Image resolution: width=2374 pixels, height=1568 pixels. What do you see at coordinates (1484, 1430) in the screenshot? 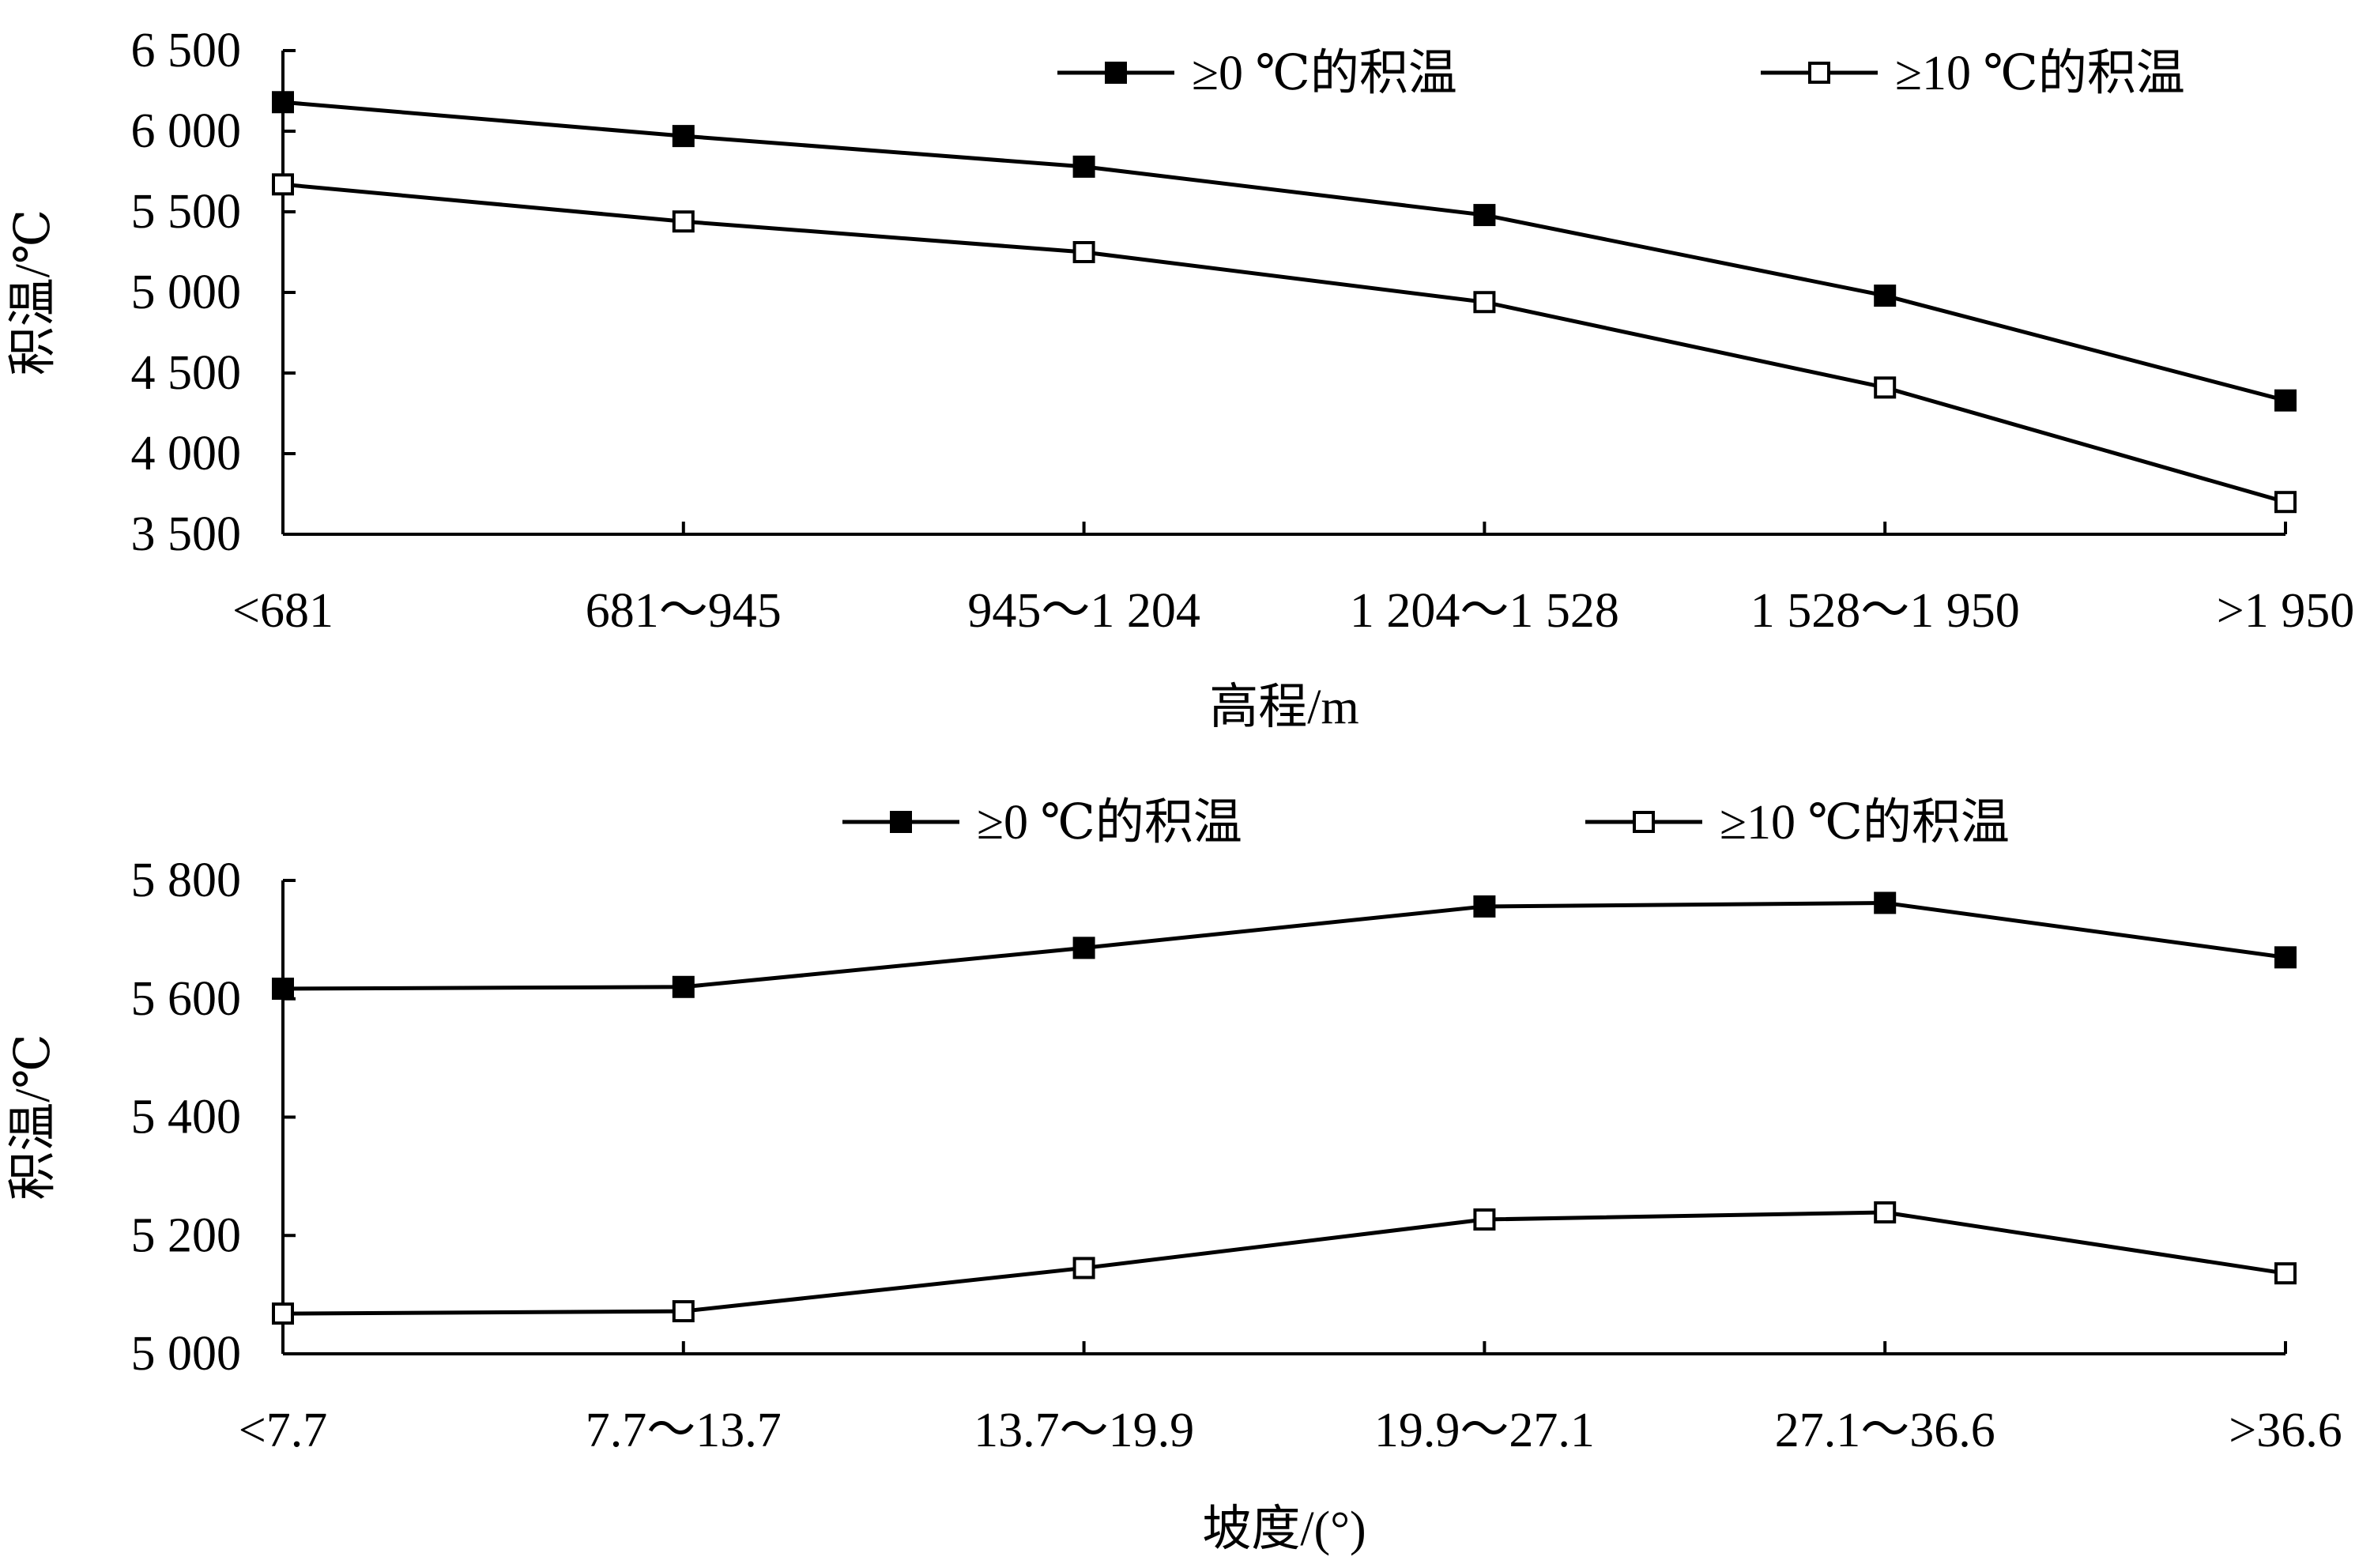
I see `x-tick-label: 19.9～27.1` at bounding box center [1484, 1430].